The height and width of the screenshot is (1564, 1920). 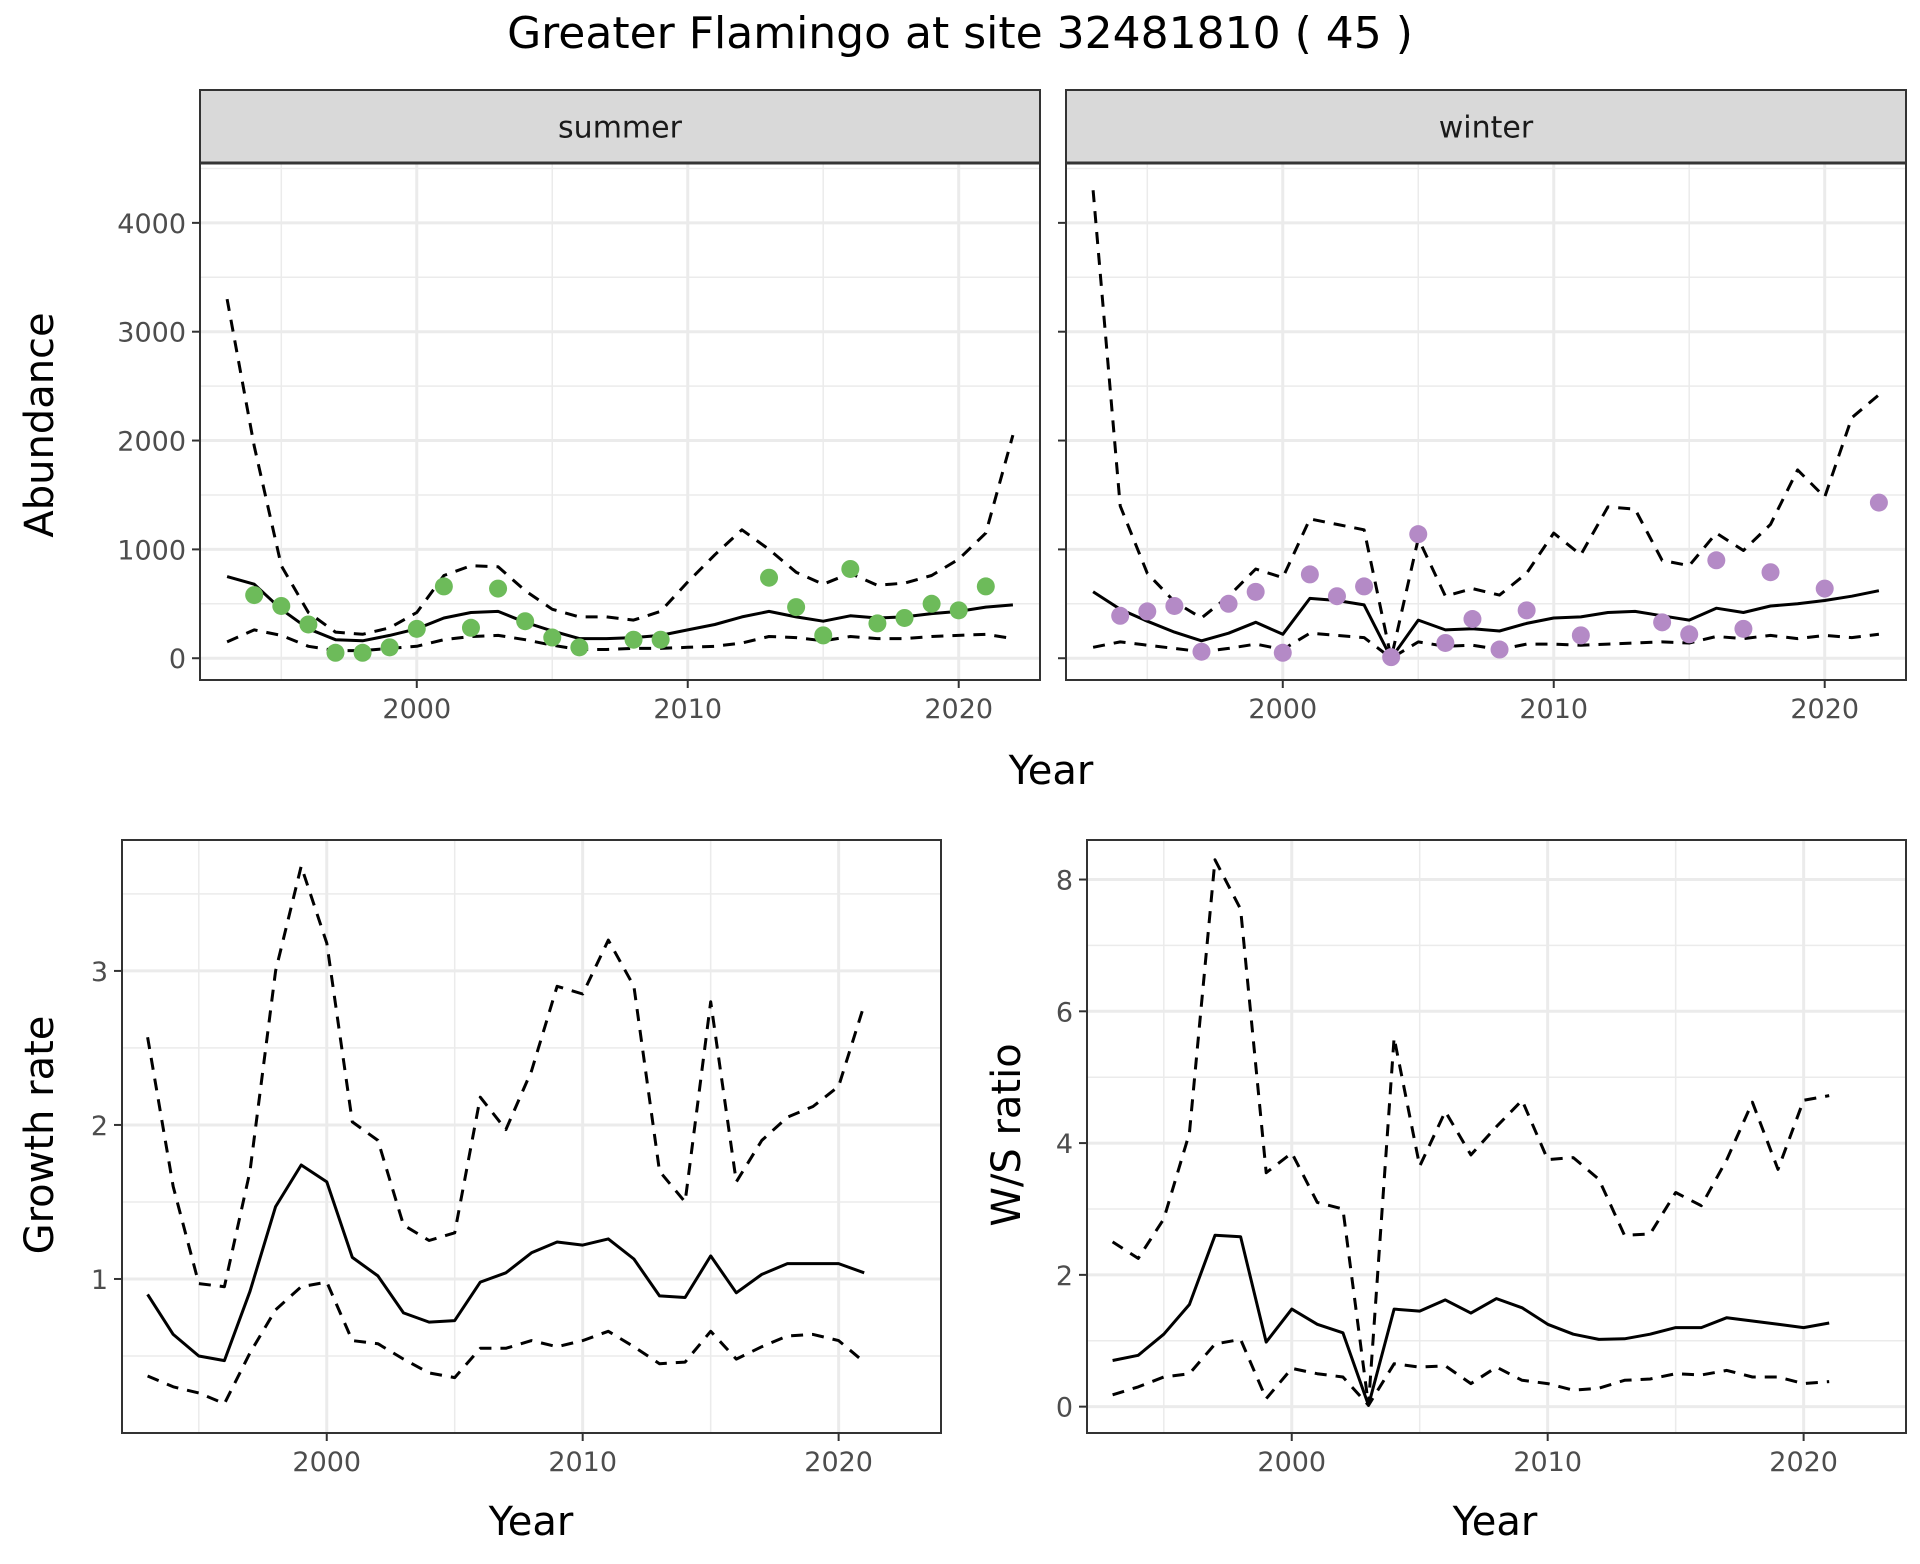 What do you see at coordinates (151, 333) in the screenshot?
I see `y-tick-label: 3000` at bounding box center [151, 333].